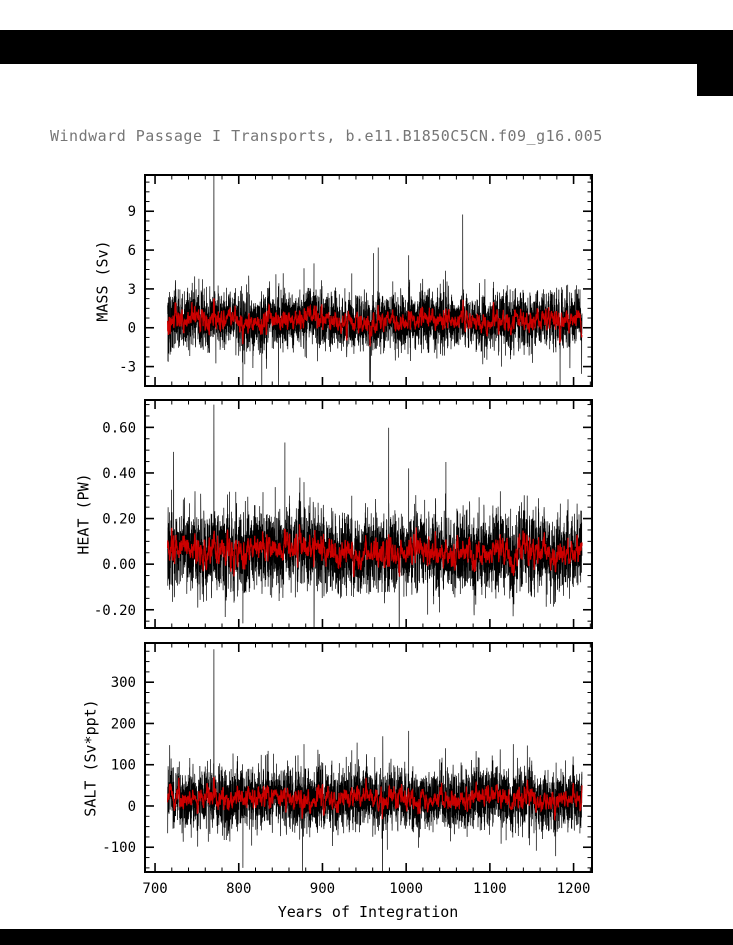 The image size is (733, 945). I want to click on y-tick-label: -0.20, so click(115, 611).